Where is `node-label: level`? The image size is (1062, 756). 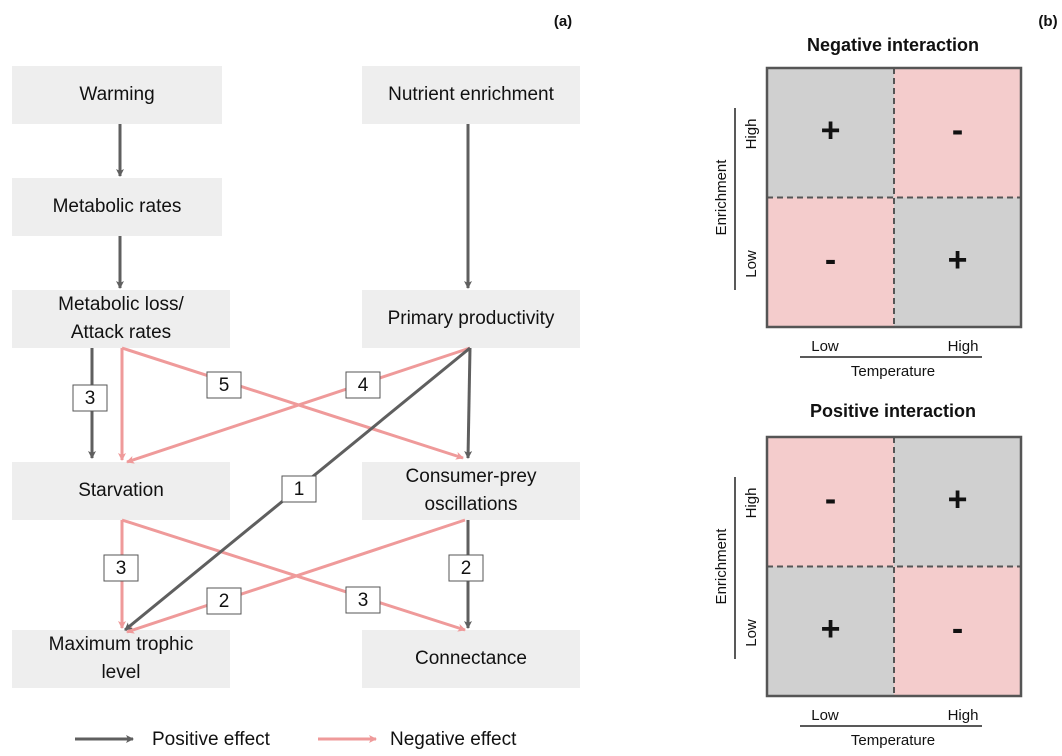 node-label: level is located at coordinates (120, 672).